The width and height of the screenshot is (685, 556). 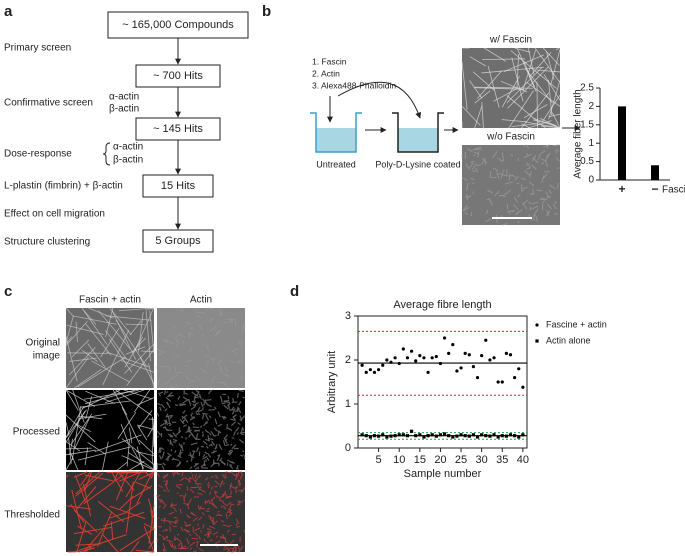 What do you see at coordinates (110, 300) in the screenshot?
I see `column-header: Fascin + actin` at bounding box center [110, 300].